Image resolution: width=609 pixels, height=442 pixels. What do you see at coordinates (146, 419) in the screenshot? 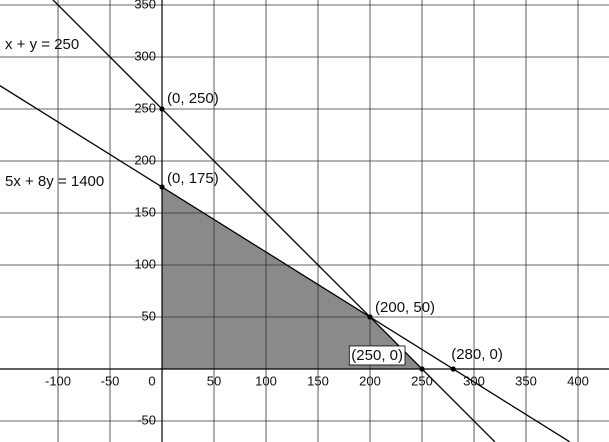
I see `y-tick-label: -50` at bounding box center [146, 419].